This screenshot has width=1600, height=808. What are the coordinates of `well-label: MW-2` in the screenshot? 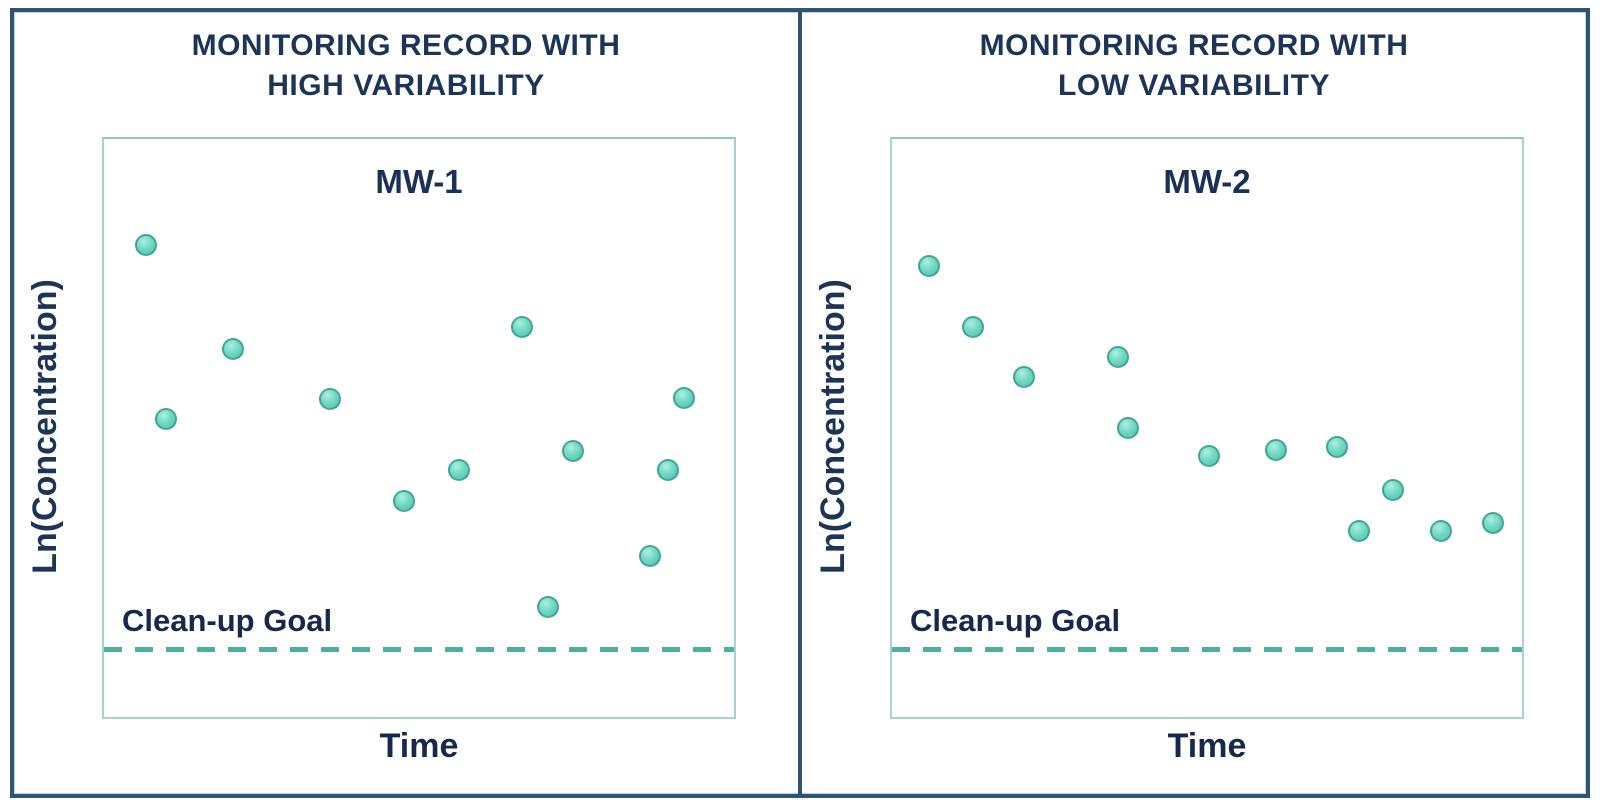 It's located at (1207, 181).